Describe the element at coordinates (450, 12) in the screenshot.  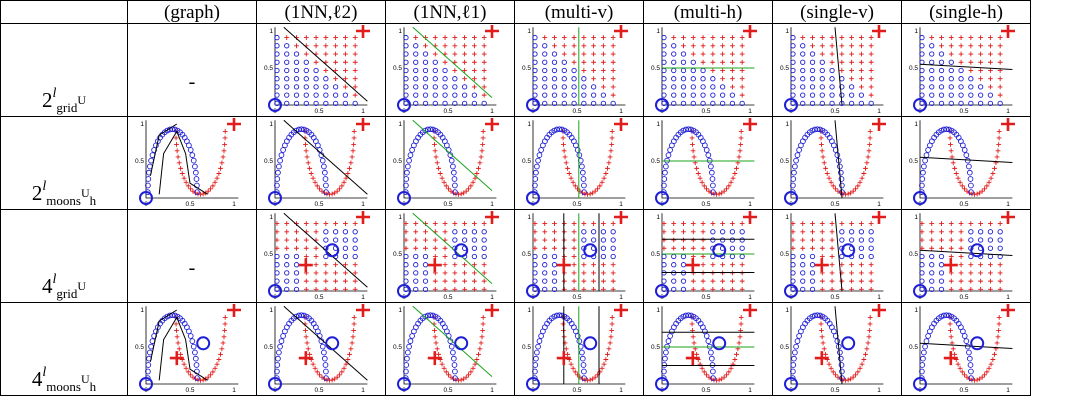
I see `column-header: (1NN,ℓ1)` at that location.